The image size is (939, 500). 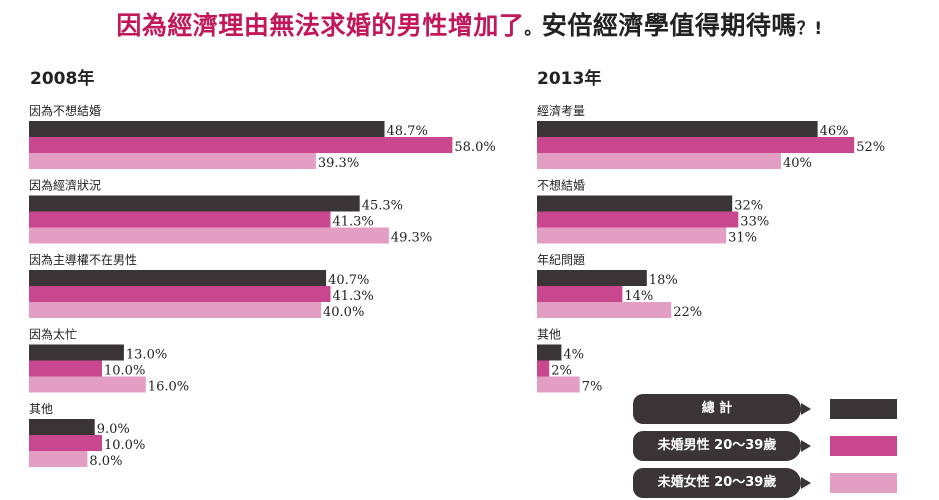 What do you see at coordinates (348, 280) in the screenshot?
I see `value-label: 40.7%` at bounding box center [348, 280].